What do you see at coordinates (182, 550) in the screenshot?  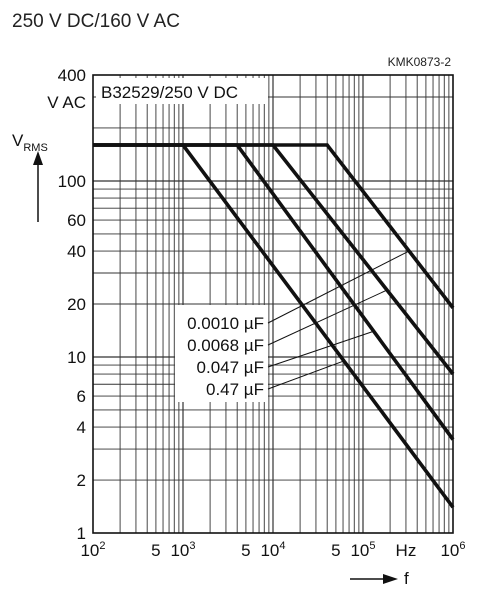 I see `x-tick-label: 10³` at bounding box center [182, 550].